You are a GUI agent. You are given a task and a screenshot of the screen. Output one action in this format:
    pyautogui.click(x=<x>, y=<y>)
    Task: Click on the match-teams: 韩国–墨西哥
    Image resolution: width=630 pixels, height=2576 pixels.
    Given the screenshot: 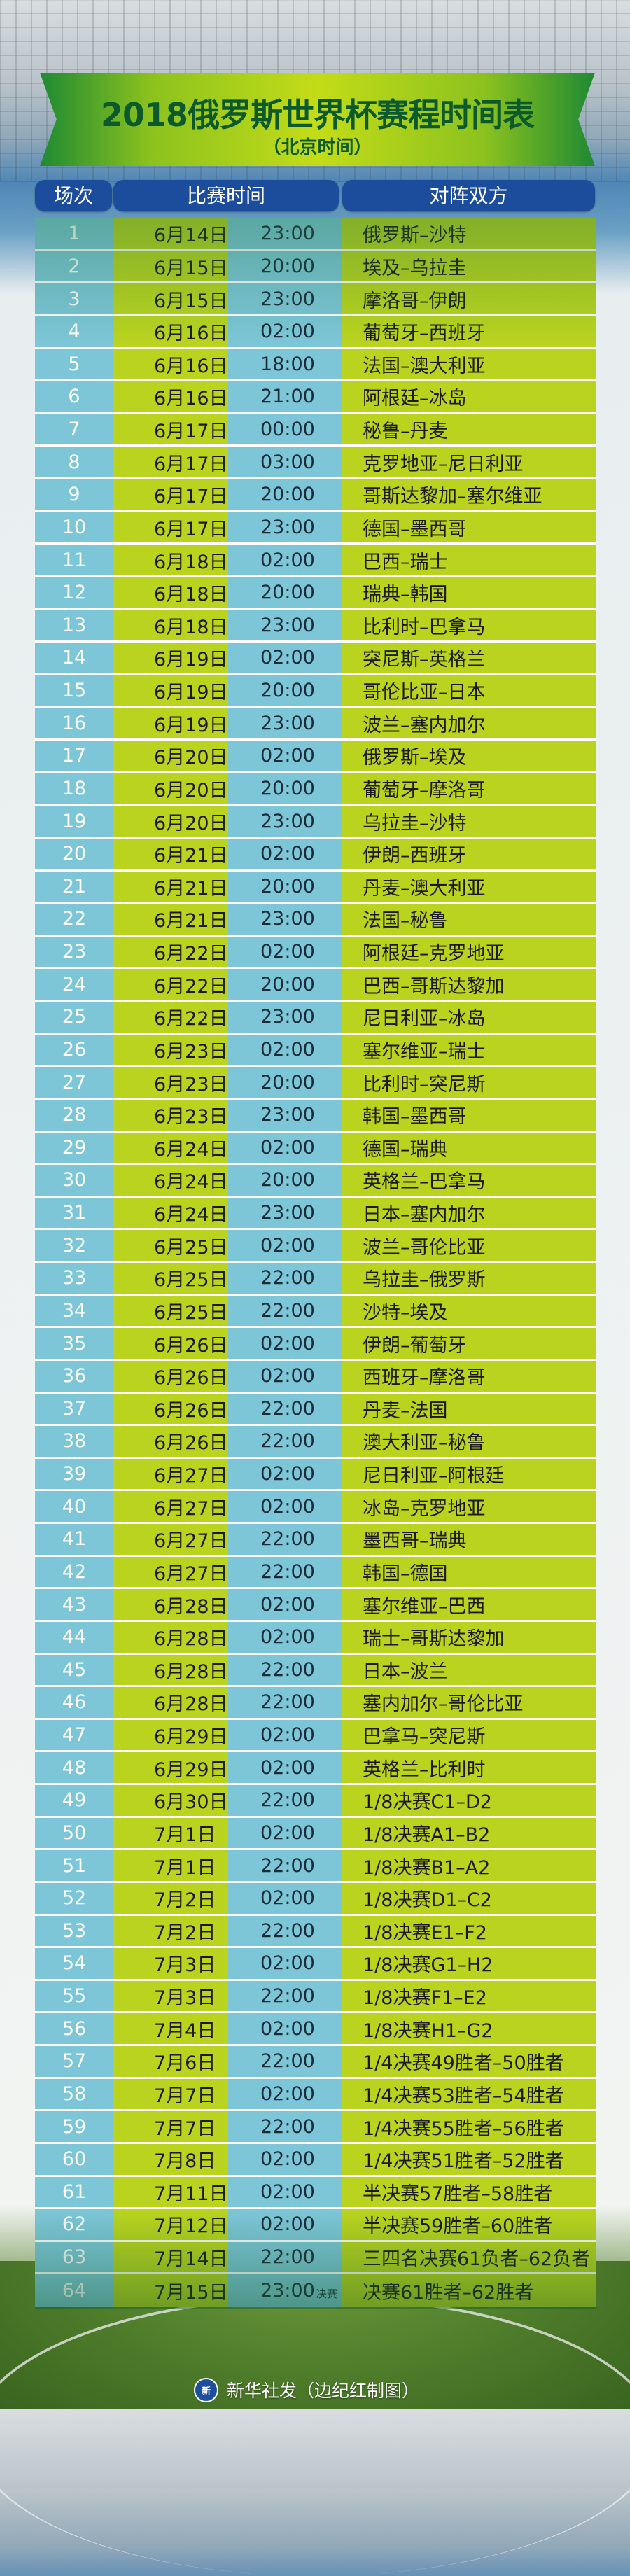 What is the action you would take?
    pyautogui.click(x=415, y=1117)
    